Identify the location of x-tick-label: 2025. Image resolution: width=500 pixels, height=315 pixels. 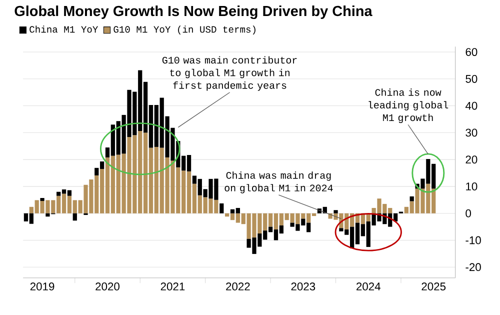
(434, 286).